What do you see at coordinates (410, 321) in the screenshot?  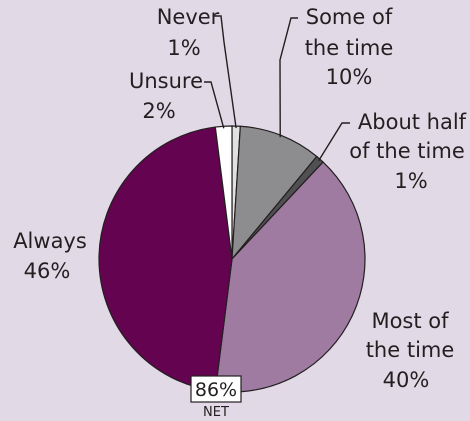 I see `slice-label-most-line1: Most of` at bounding box center [410, 321].